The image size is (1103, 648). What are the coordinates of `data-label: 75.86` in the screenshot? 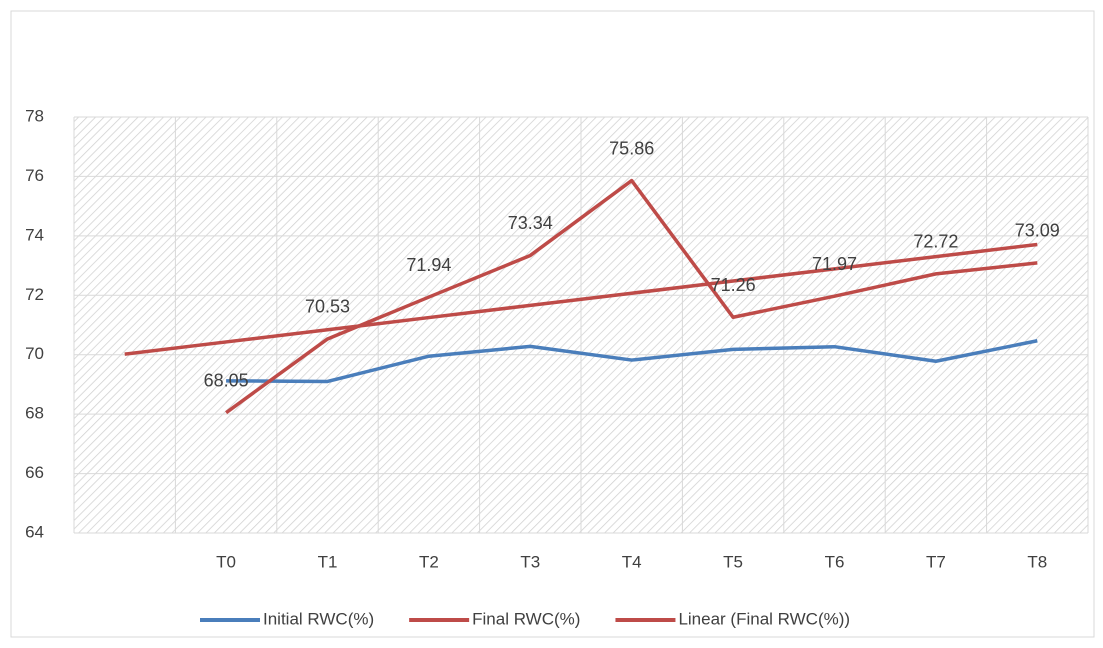 It's located at (631, 148).